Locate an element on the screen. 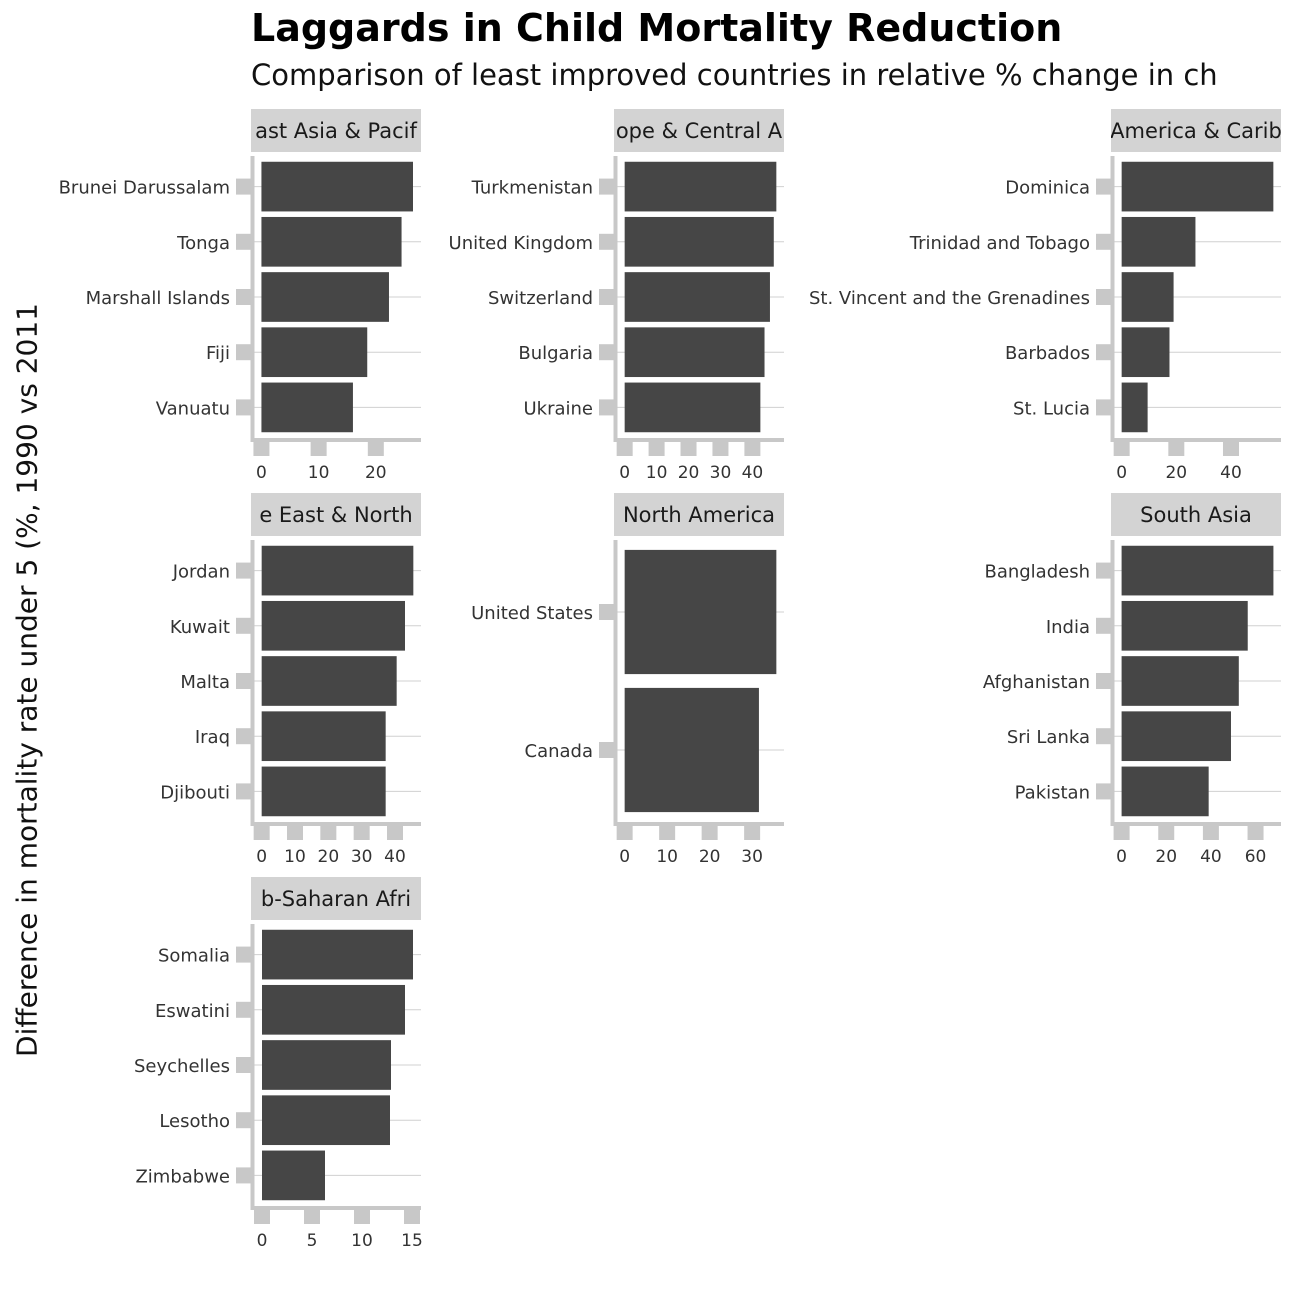  y-tick-label: United Kingdom is located at coordinates (521, 243).